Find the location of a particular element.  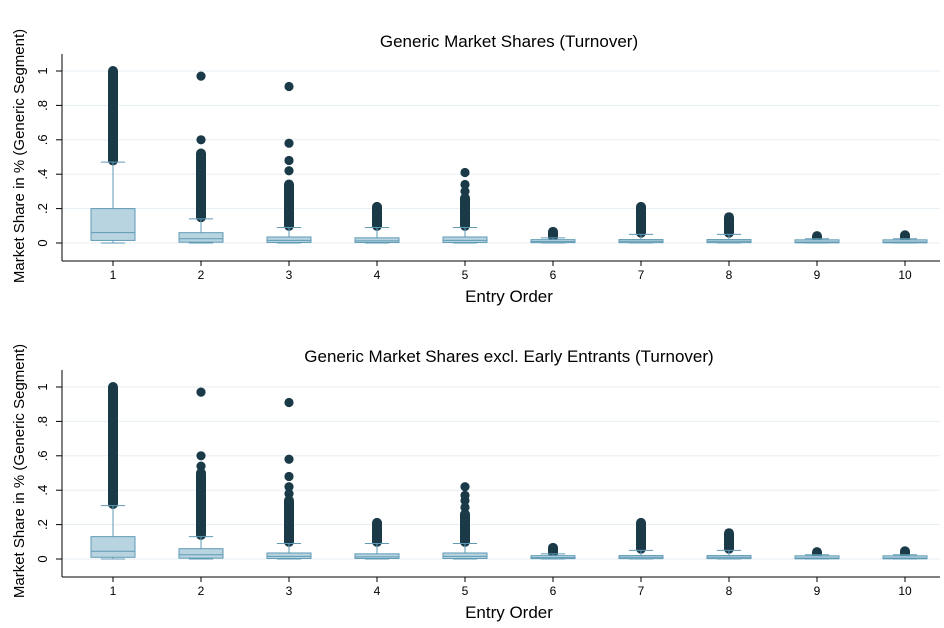

x-tick-label: 8 is located at coordinates (729, 591).